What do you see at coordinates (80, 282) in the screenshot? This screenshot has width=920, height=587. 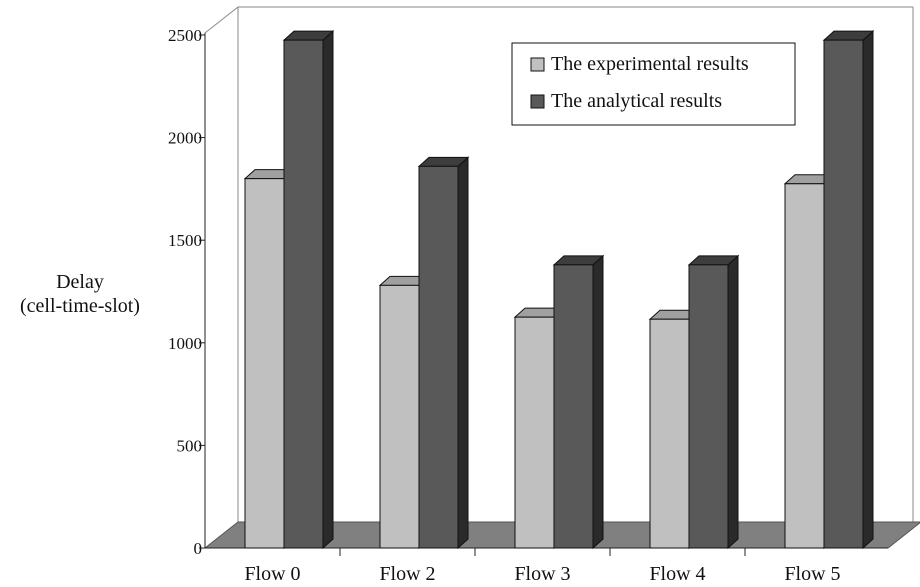 I see `y-axis-label-line-1: Delay` at bounding box center [80, 282].